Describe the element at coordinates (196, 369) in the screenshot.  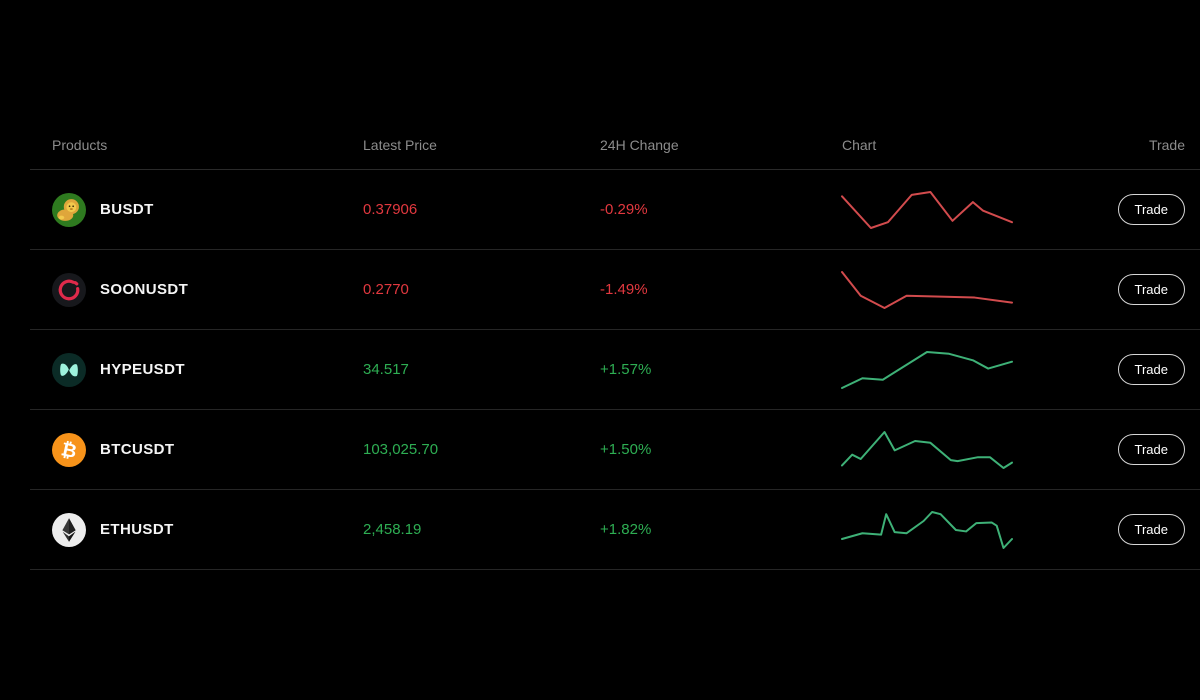
I see `product-cell: HYPEUSDT` at that location.